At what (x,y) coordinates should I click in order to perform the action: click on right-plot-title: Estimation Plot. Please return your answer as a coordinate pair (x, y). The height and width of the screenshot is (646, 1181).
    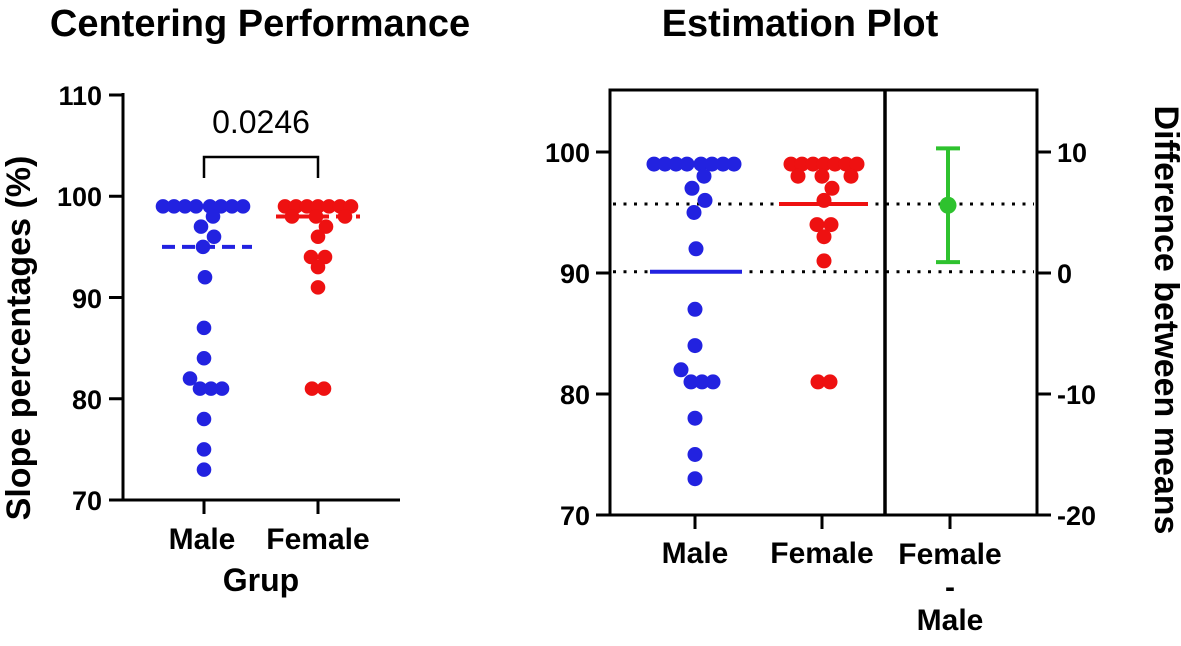
    Looking at the image, I should click on (800, 24).